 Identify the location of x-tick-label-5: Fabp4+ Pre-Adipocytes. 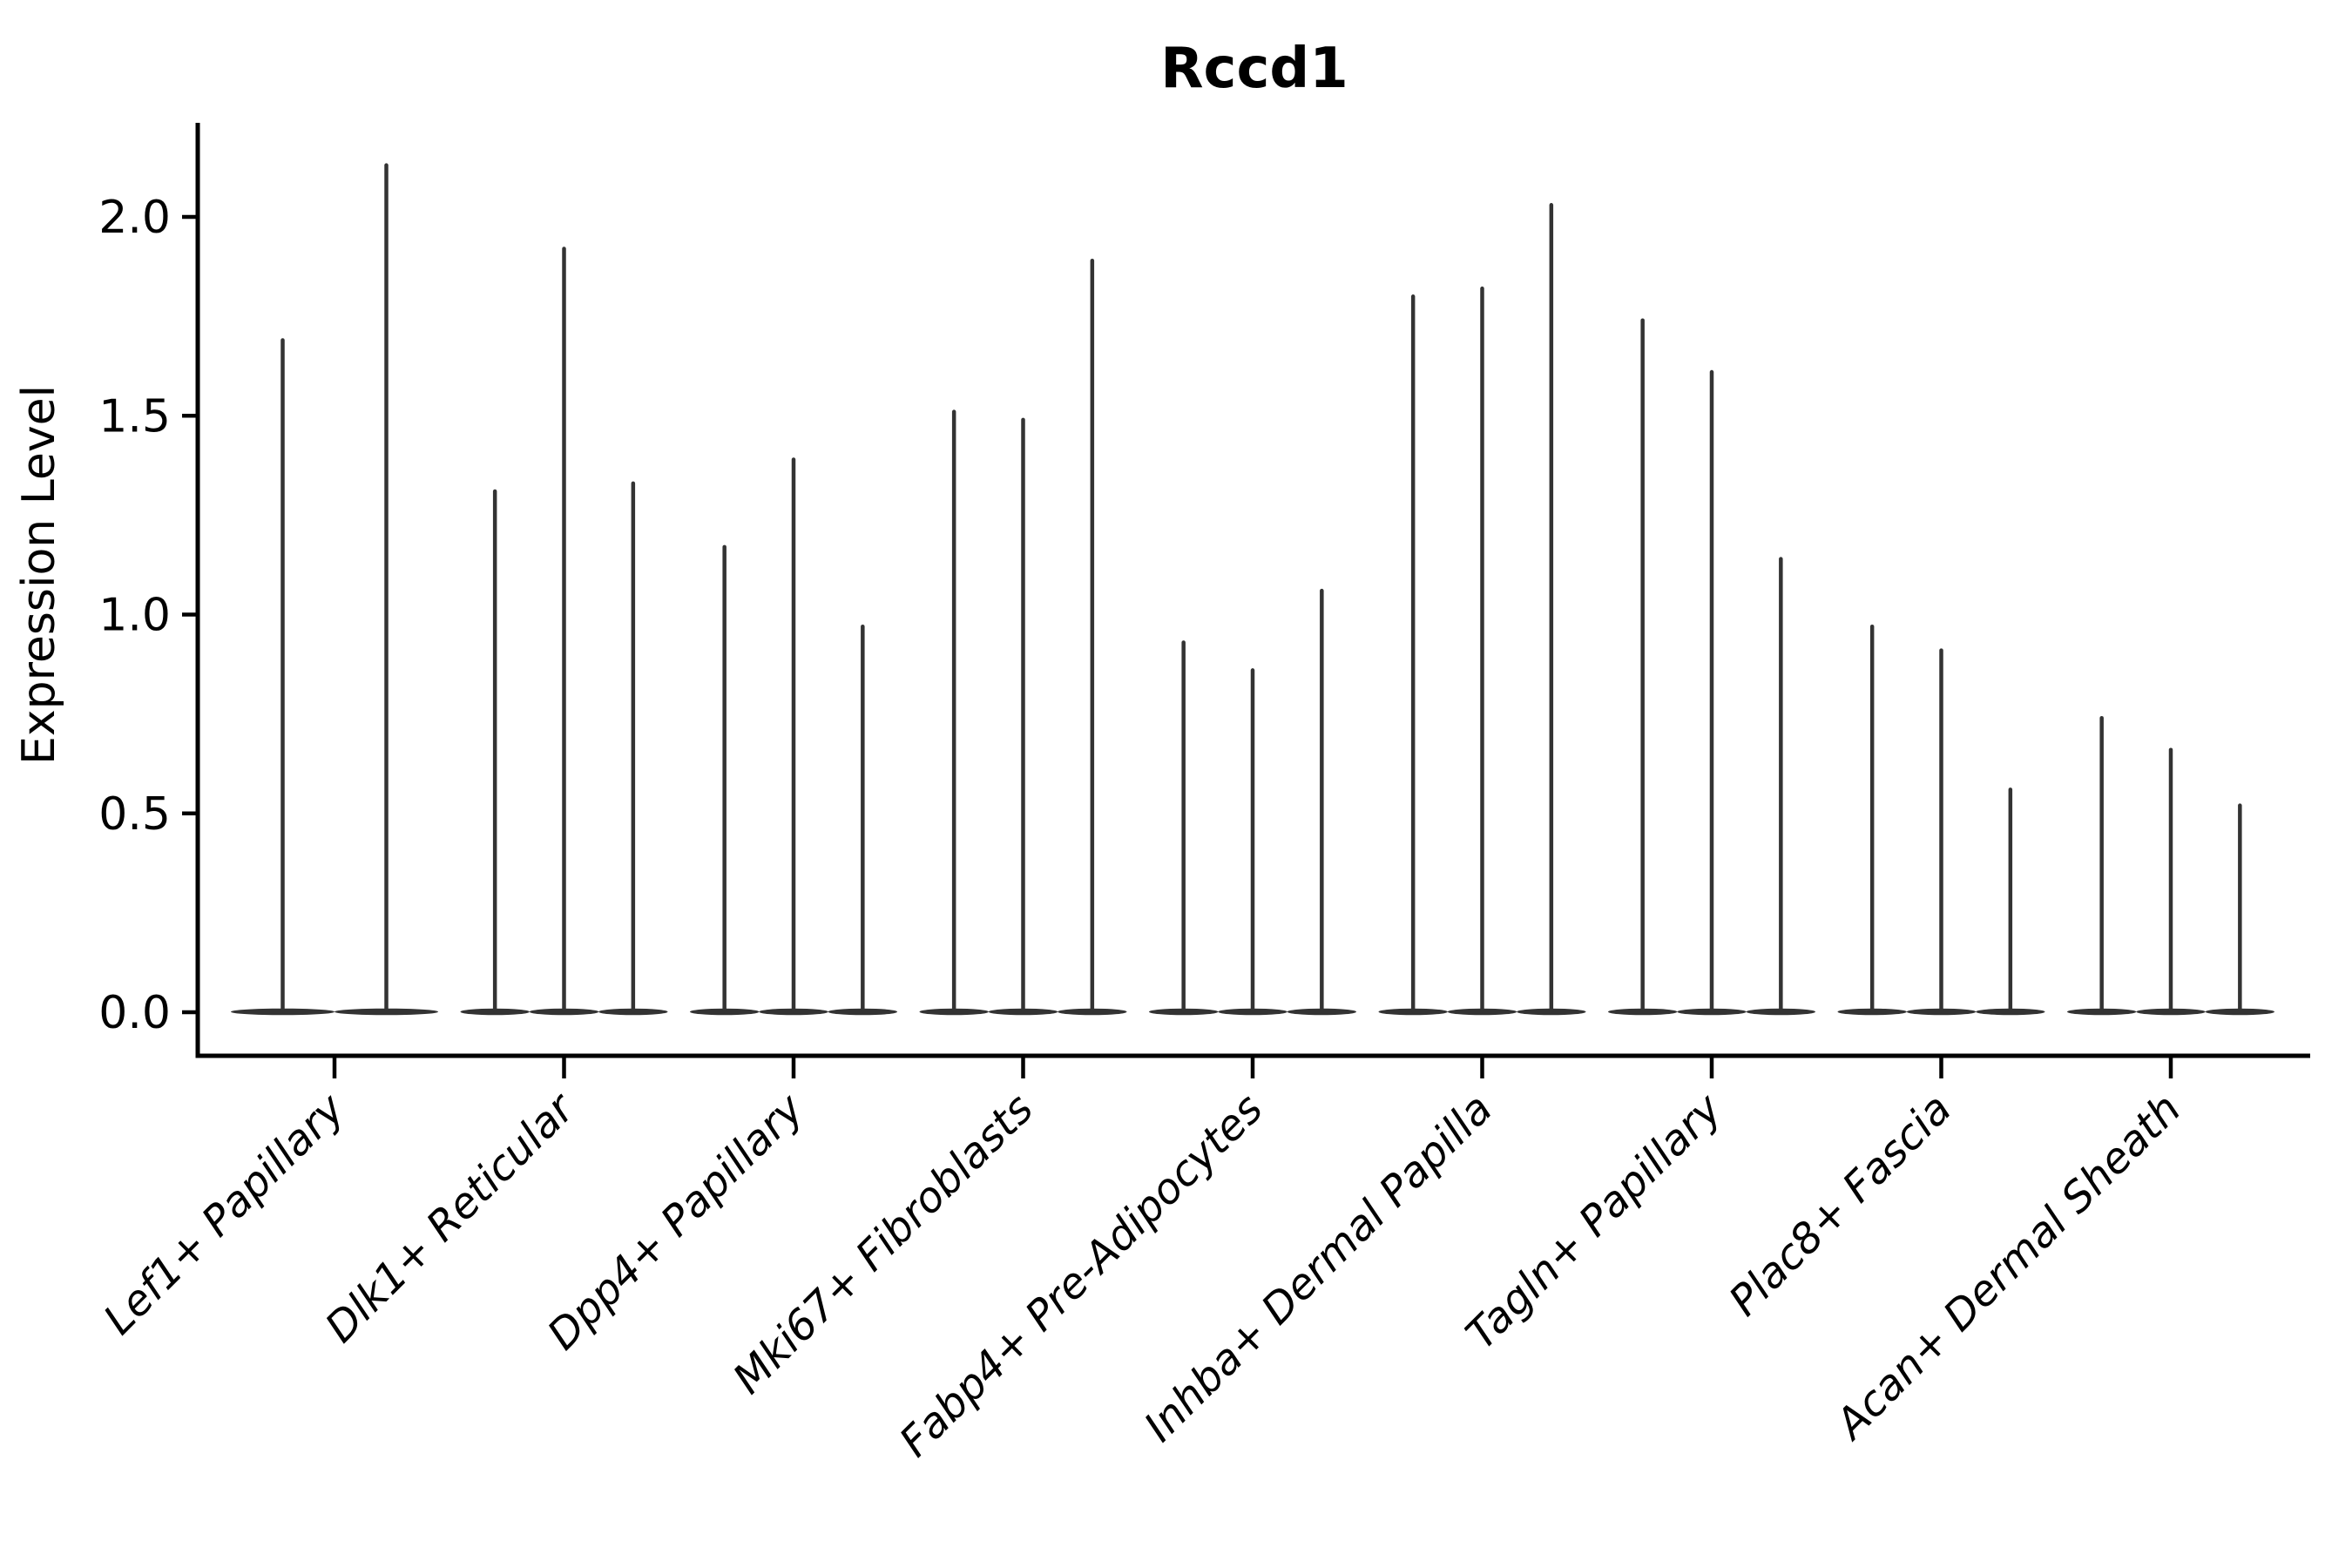
(1081, 1276).